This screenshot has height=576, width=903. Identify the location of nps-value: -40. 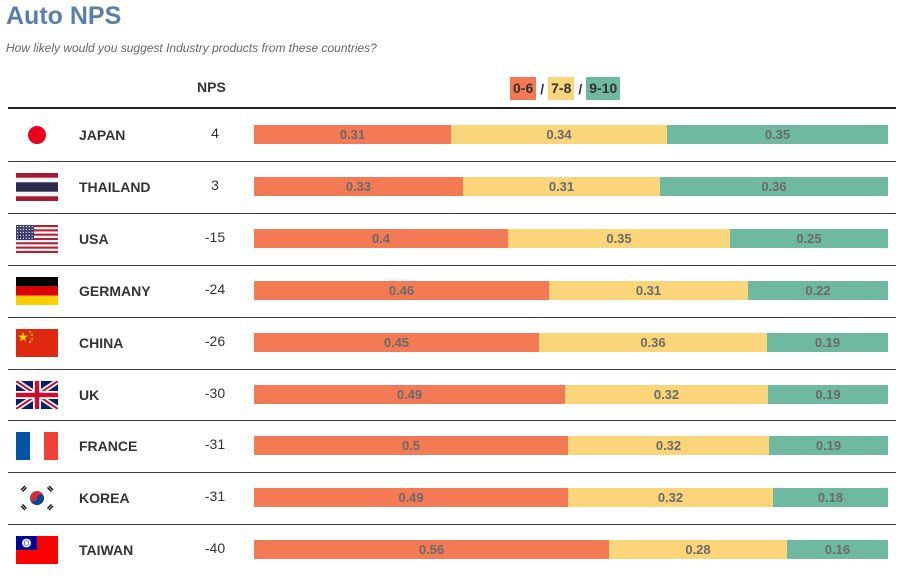
(215, 548).